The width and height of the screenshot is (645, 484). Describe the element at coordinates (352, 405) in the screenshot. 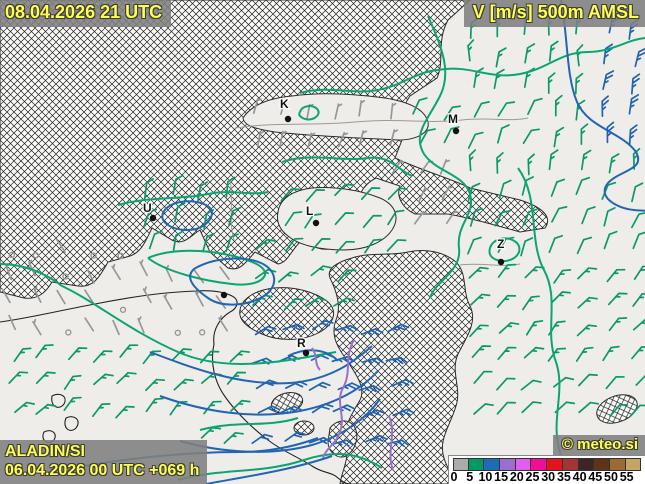

I see `isotach-15ms-layer` at that location.